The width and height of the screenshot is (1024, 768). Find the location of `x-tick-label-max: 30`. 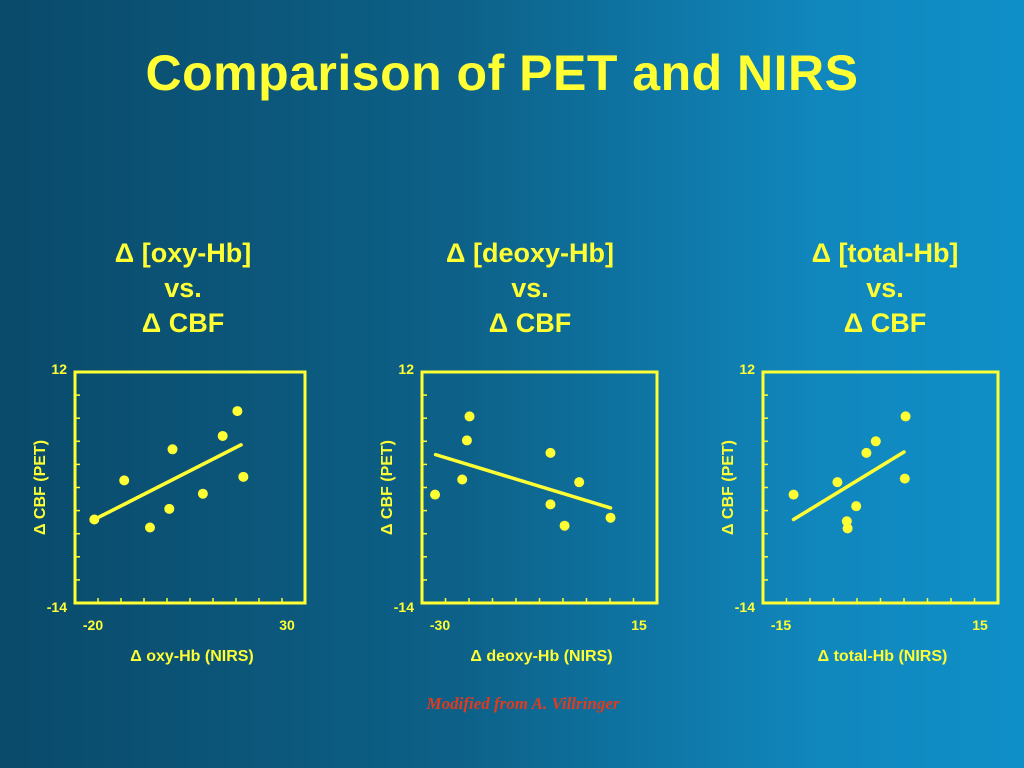

x-tick-label-max: 30 is located at coordinates (287, 625).